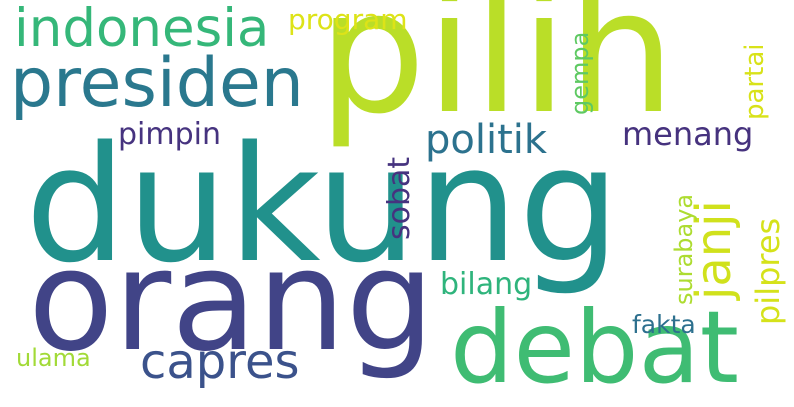 This screenshot has width=794, height=407. I want to click on word-capres: capres, so click(220, 362).